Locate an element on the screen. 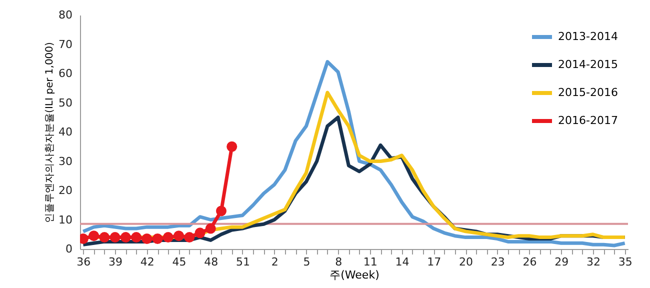  y-tick-label: 40 is located at coordinates (65, 132).